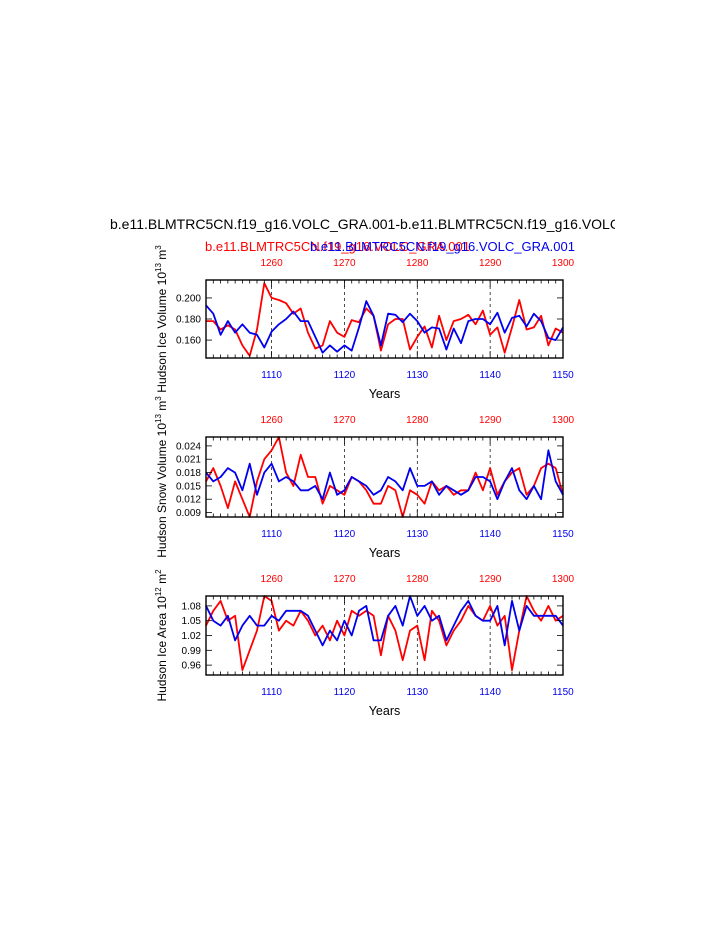 The height and width of the screenshot is (935, 723). What do you see at coordinates (161, 319) in the screenshot?
I see `y-axis-label: Hudson Ice Volume 1013 m3` at bounding box center [161, 319].